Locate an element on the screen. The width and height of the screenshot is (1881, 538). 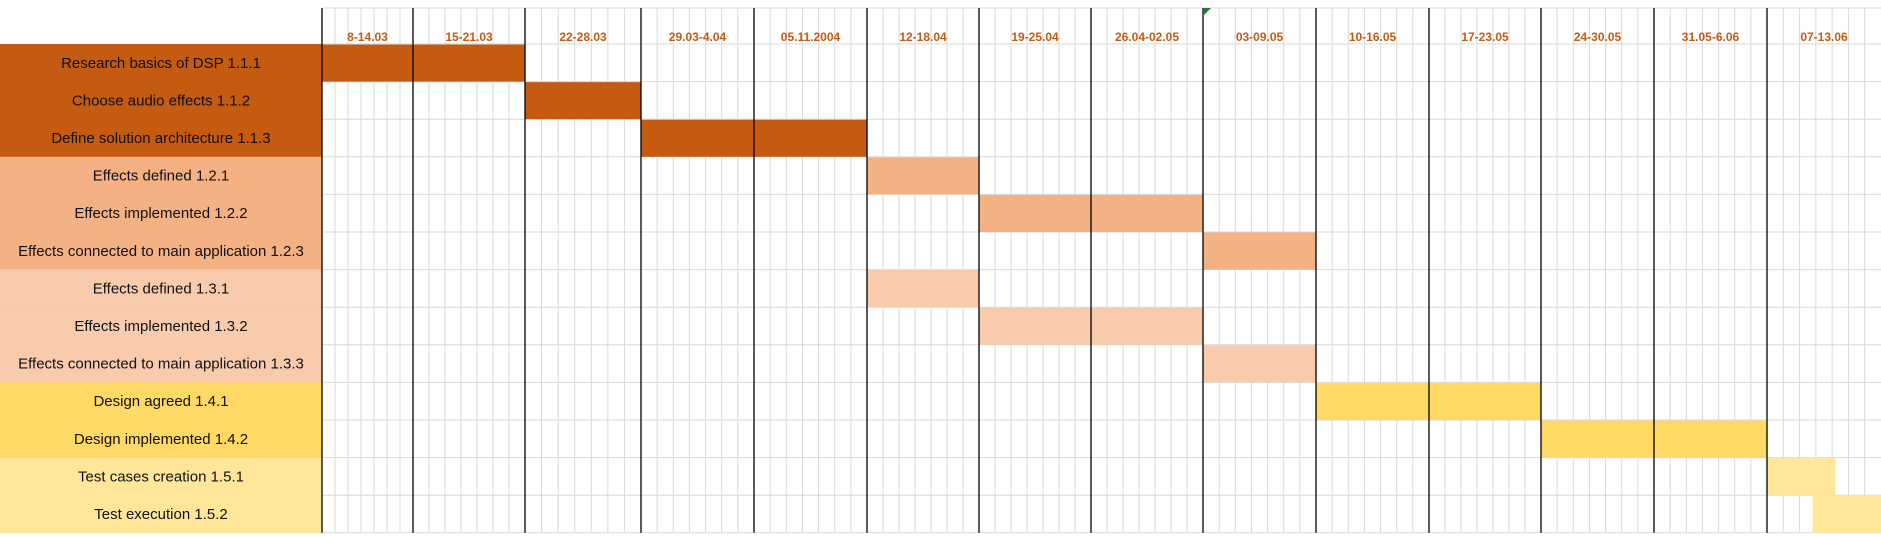
task-label: Test execution 1.5.2 is located at coordinates (160, 514).